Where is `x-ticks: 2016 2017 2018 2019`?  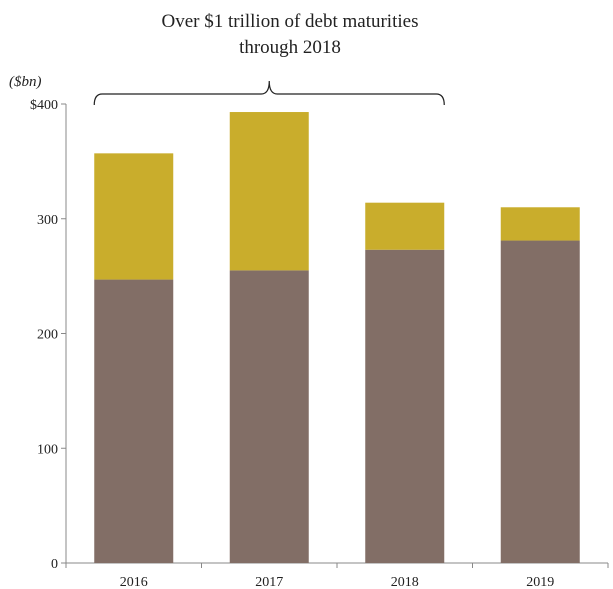 x-ticks: 2016 2017 2018 2019 is located at coordinates (337, 576).